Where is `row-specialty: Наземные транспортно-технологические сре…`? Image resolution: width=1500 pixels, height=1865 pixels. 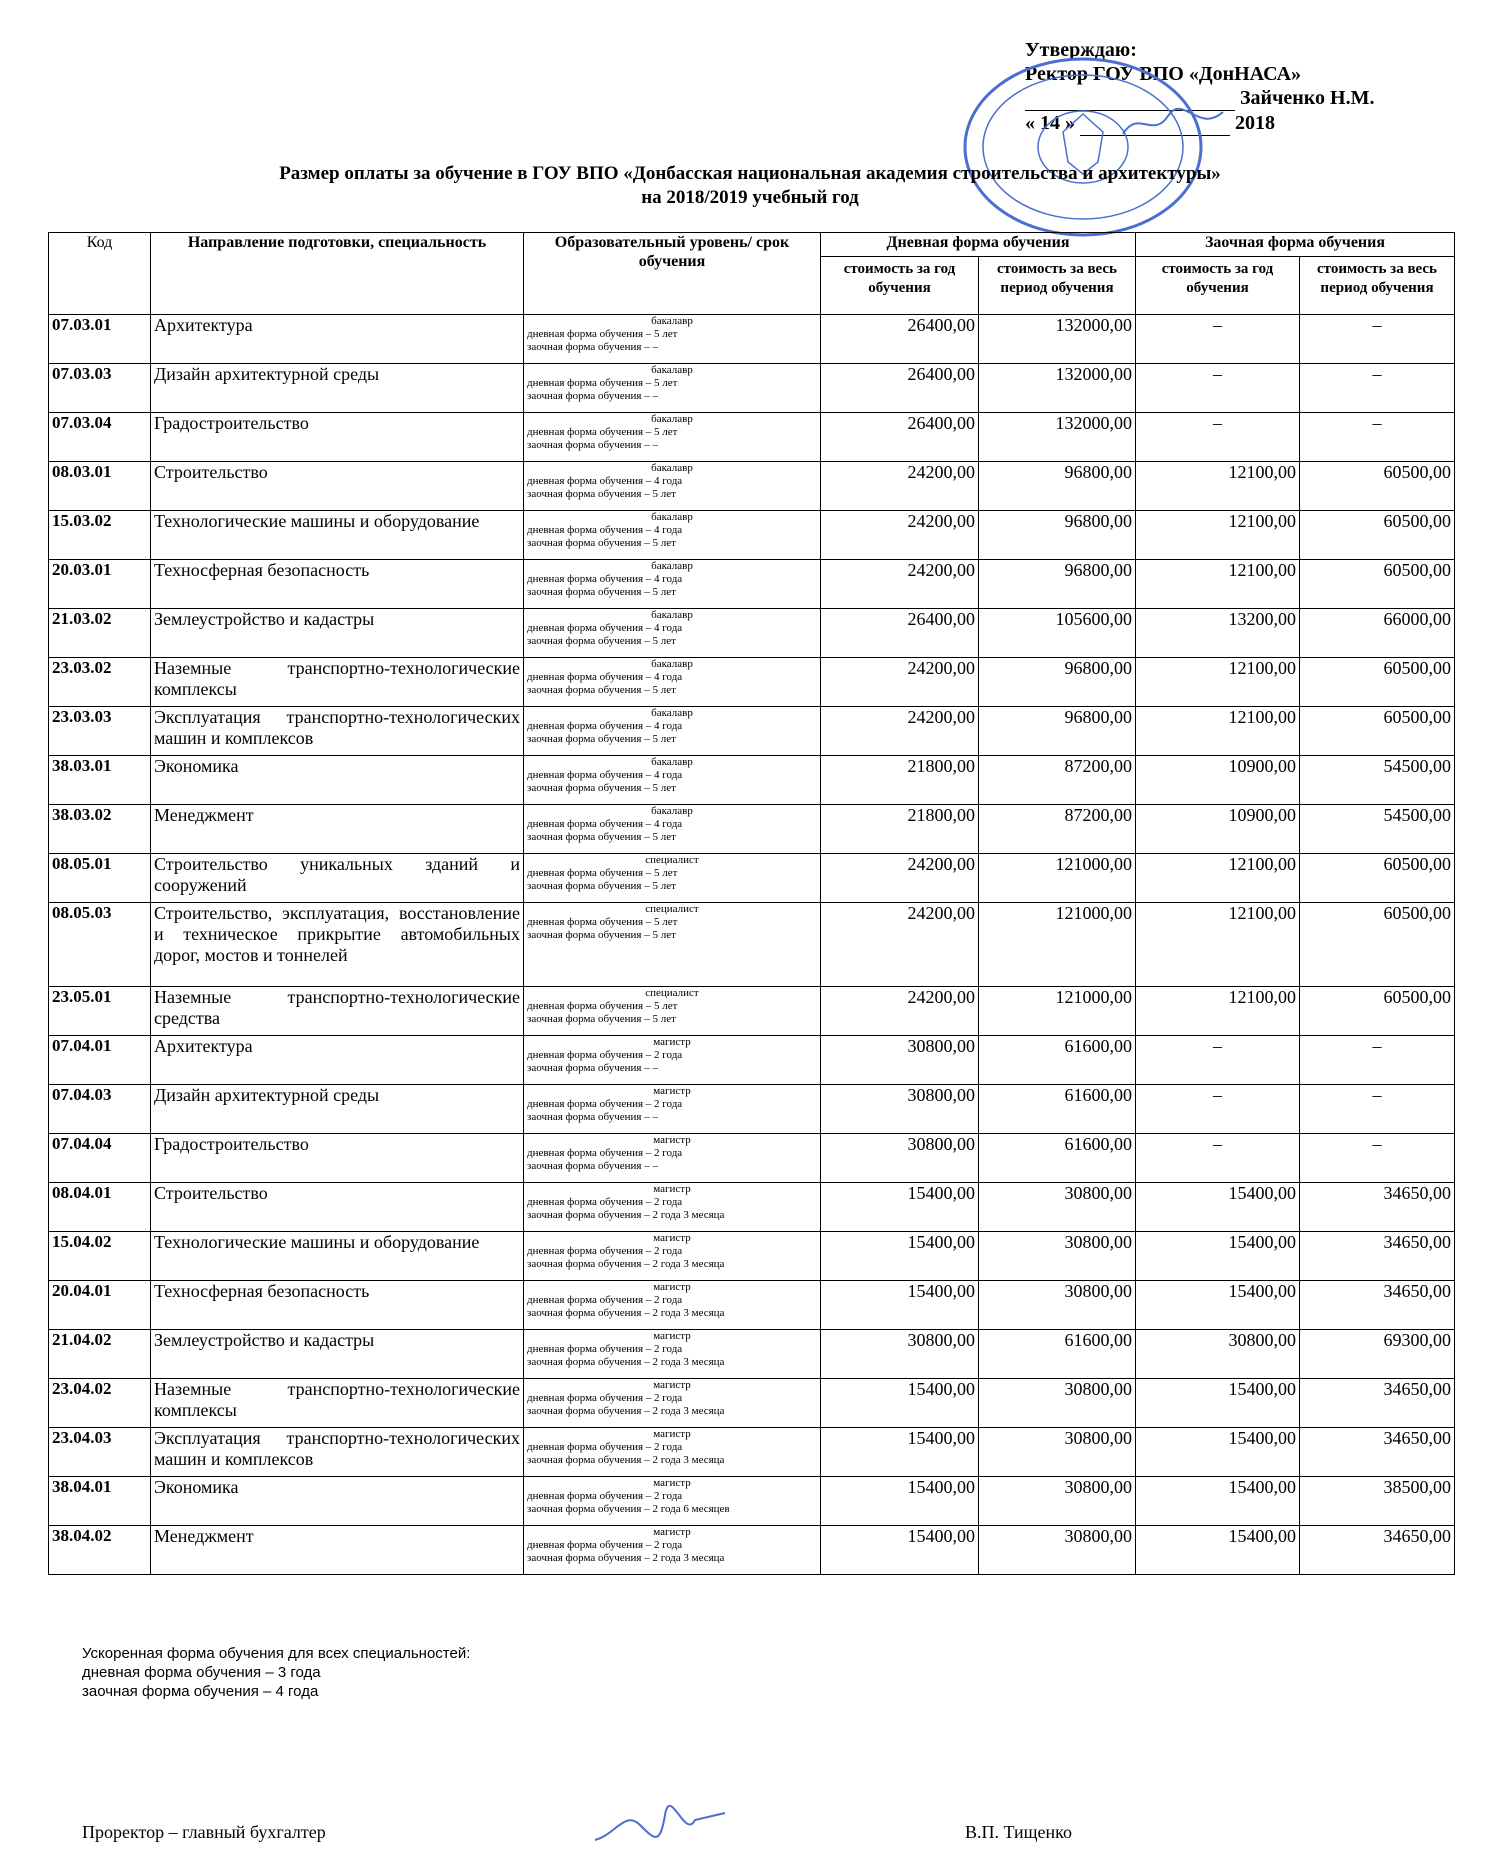
row-specialty: Наземные транспортно-технологические сре… is located at coordinates (337, 1011).